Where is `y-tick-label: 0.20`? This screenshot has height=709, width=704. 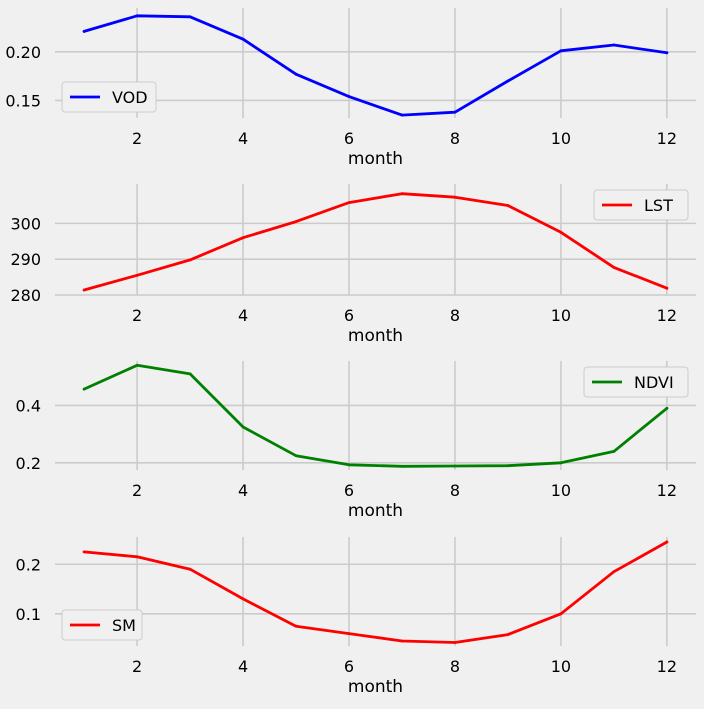
y-tick-label: 0.20 is located at coordinates (23, 52).